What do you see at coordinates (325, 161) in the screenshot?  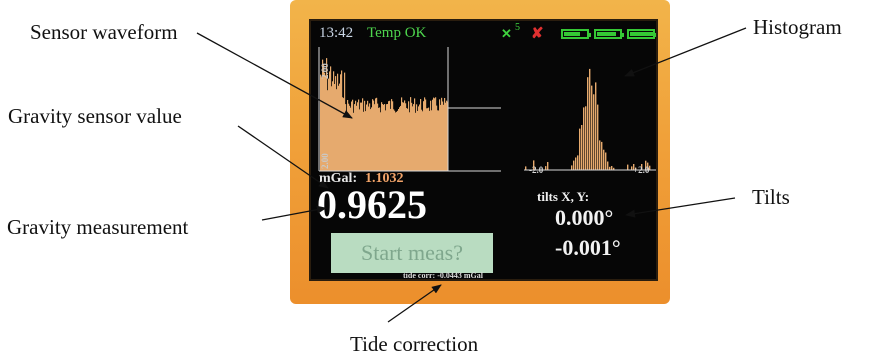 I see `waveform-scale-bottom: 2.00` at bounding box center [325, 161].